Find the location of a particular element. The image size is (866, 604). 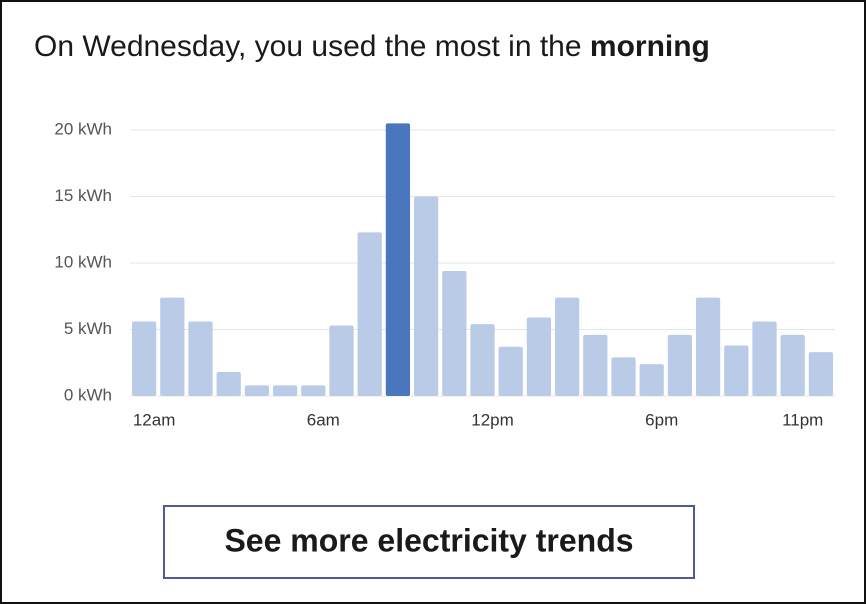

y-tick-label: 0 kWh is located at coordinates (88, 394).